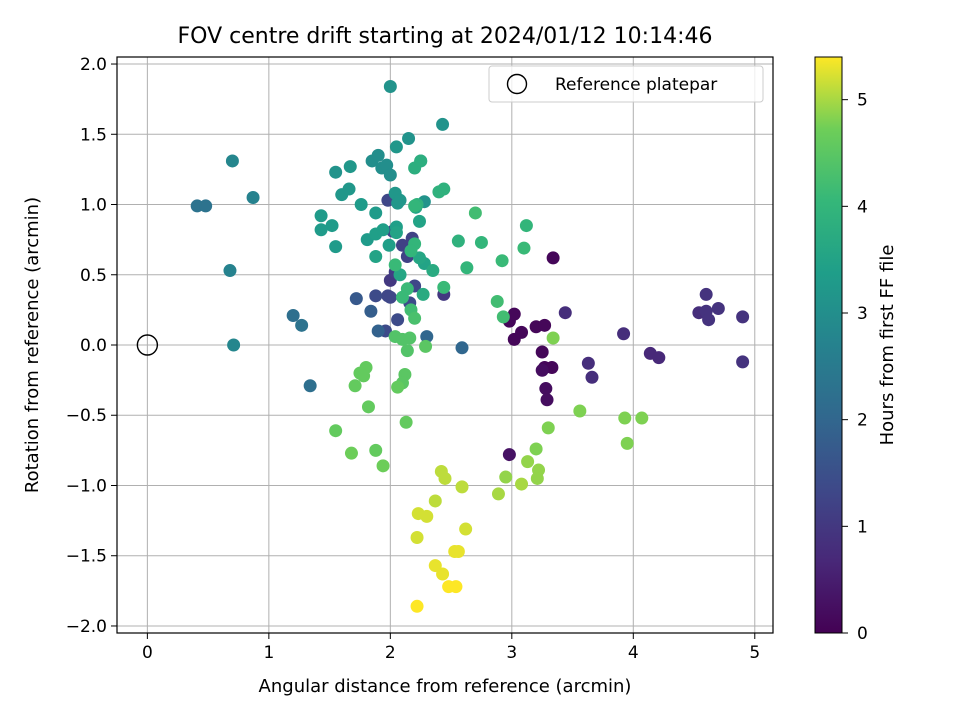  I want to click on y-tick-label: 0.5, so click(93, 276).